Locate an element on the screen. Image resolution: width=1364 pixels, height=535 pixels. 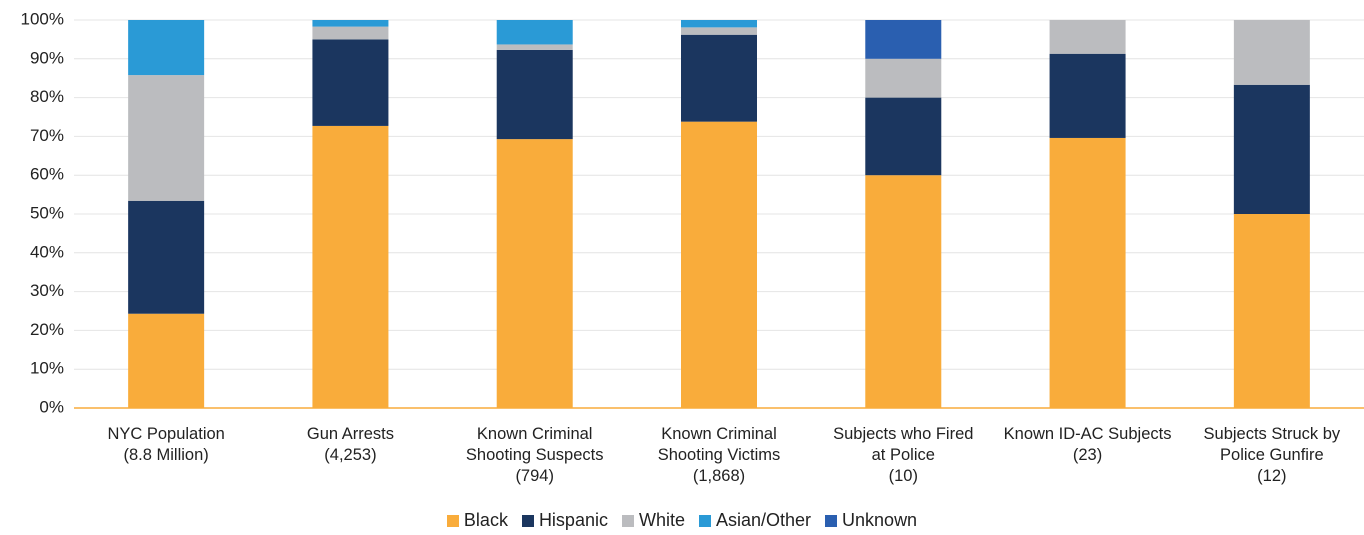
y-tick-label: 40% is located at coordinates (47, 251).